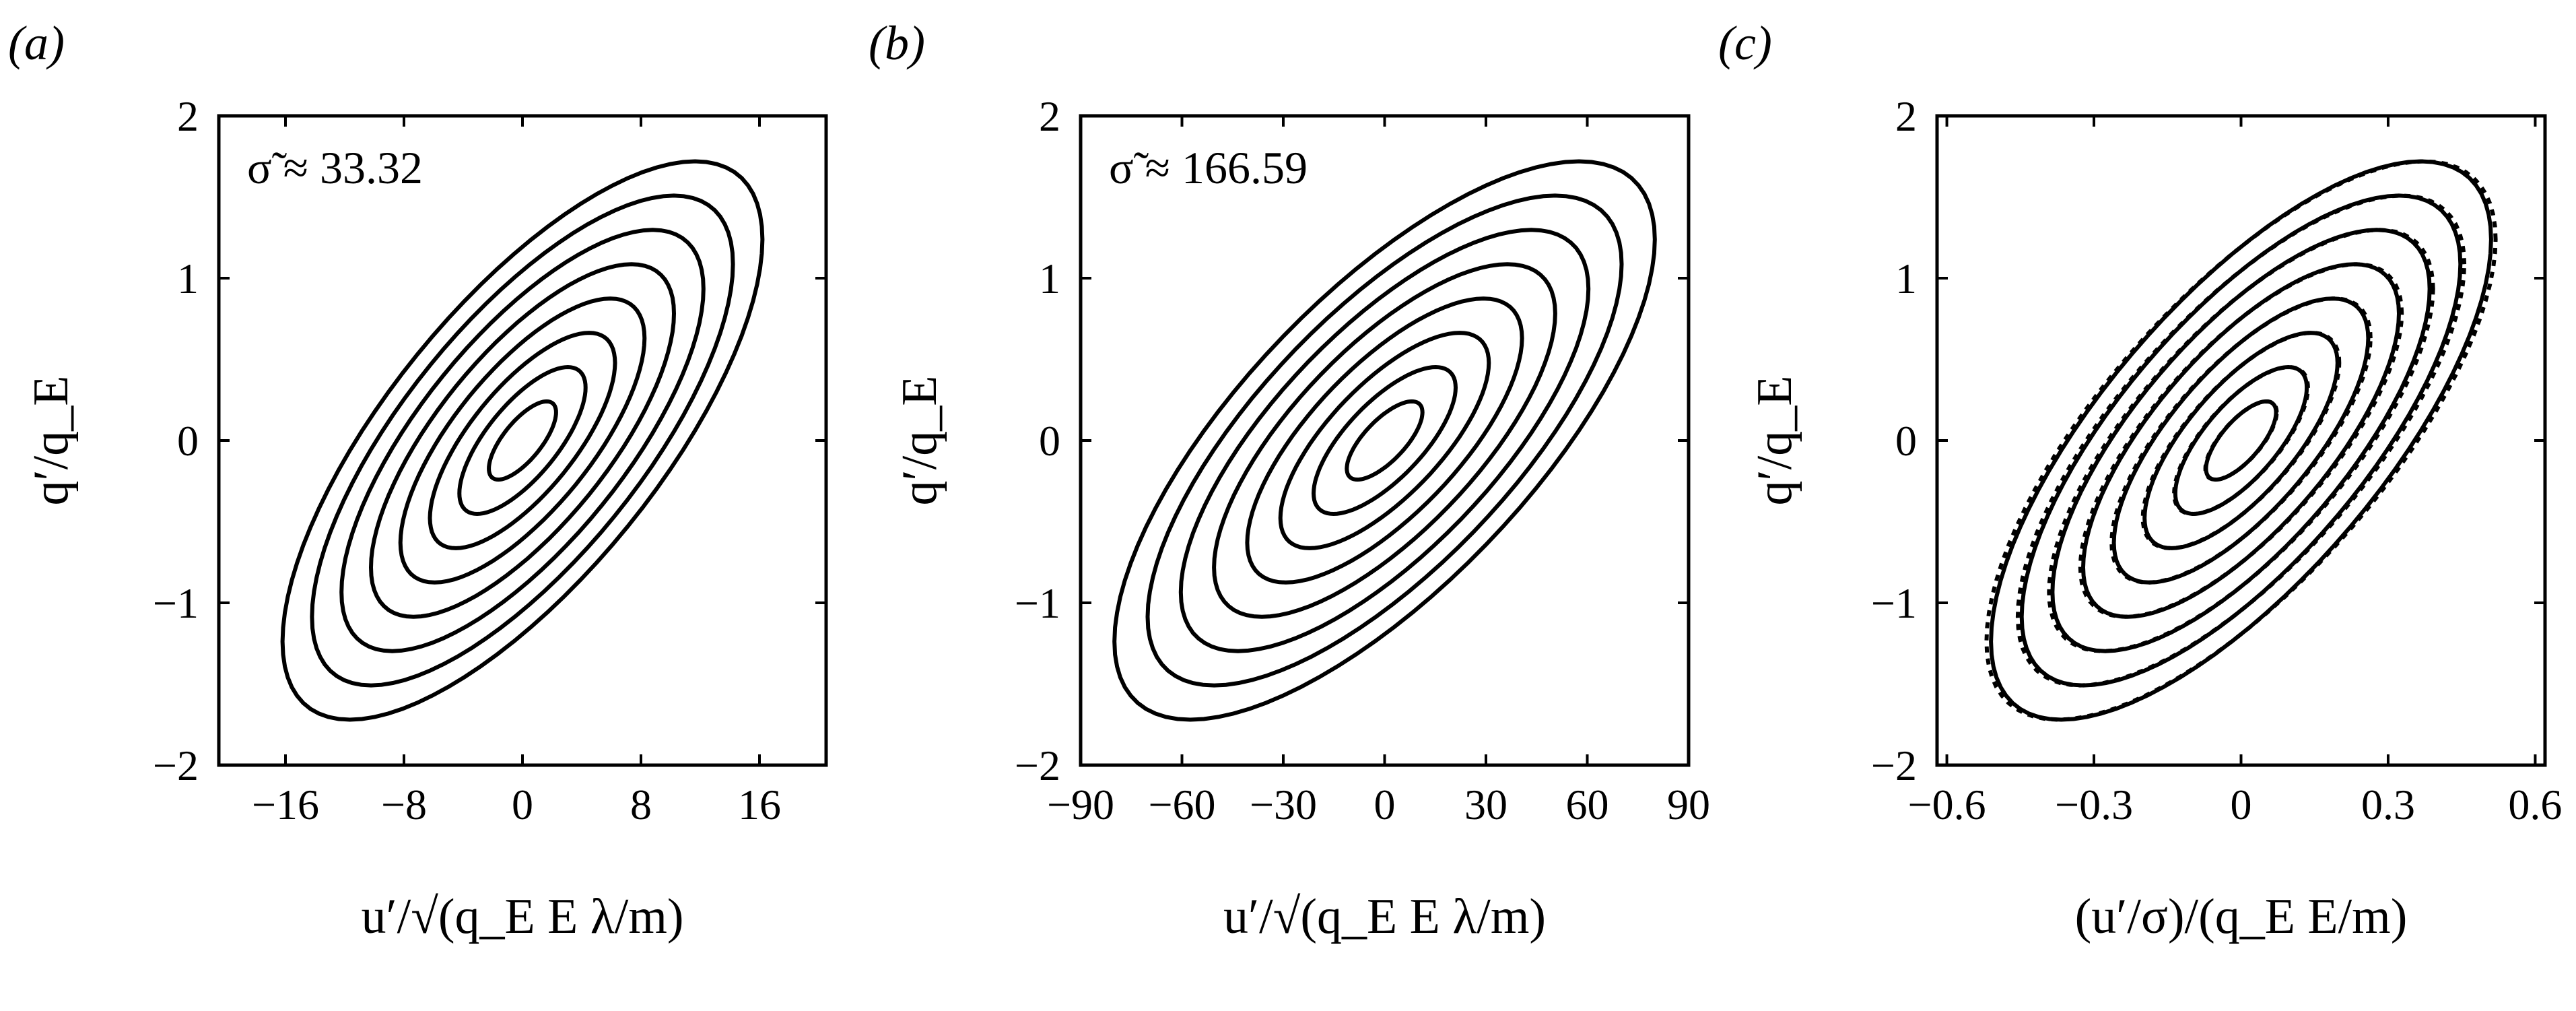 The width and height of the screenshot is (2576, 1011). What do you see at coordinates (2535, 804) in the screenshot?
I see `x-tick-label: 0.6` at bounding box center [2535, 804].